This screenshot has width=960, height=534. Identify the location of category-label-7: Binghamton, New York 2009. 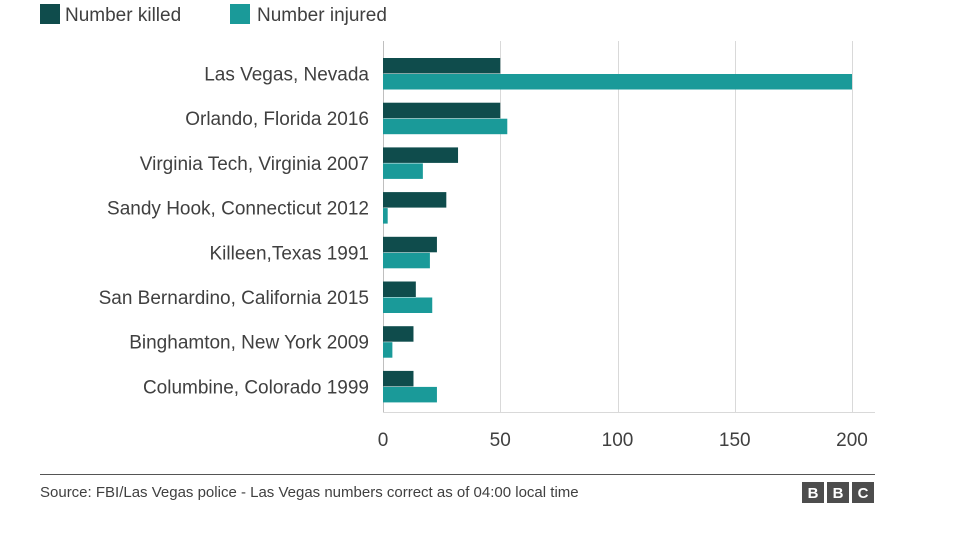
(249, 343).